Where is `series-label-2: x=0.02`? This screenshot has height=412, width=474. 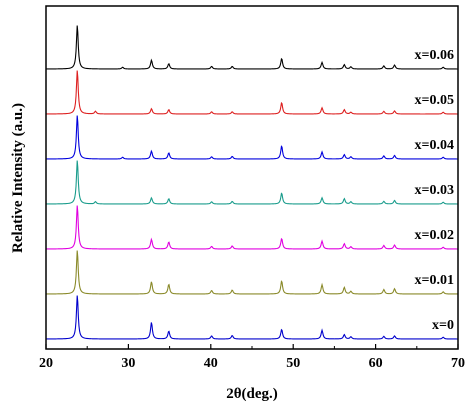 series-label-2: x=0.02 is located at coordinates (434, 235).